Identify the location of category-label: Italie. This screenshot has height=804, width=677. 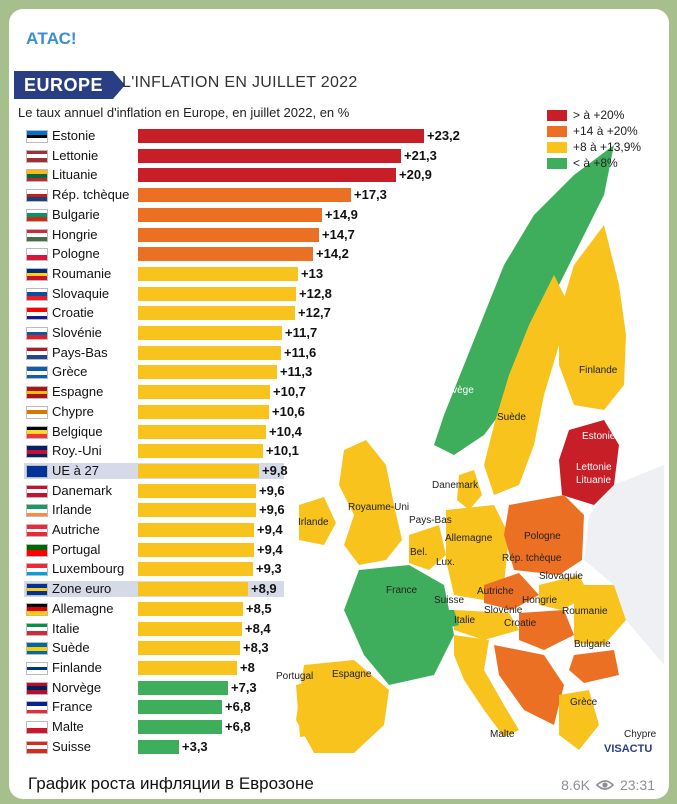
(66, 628).